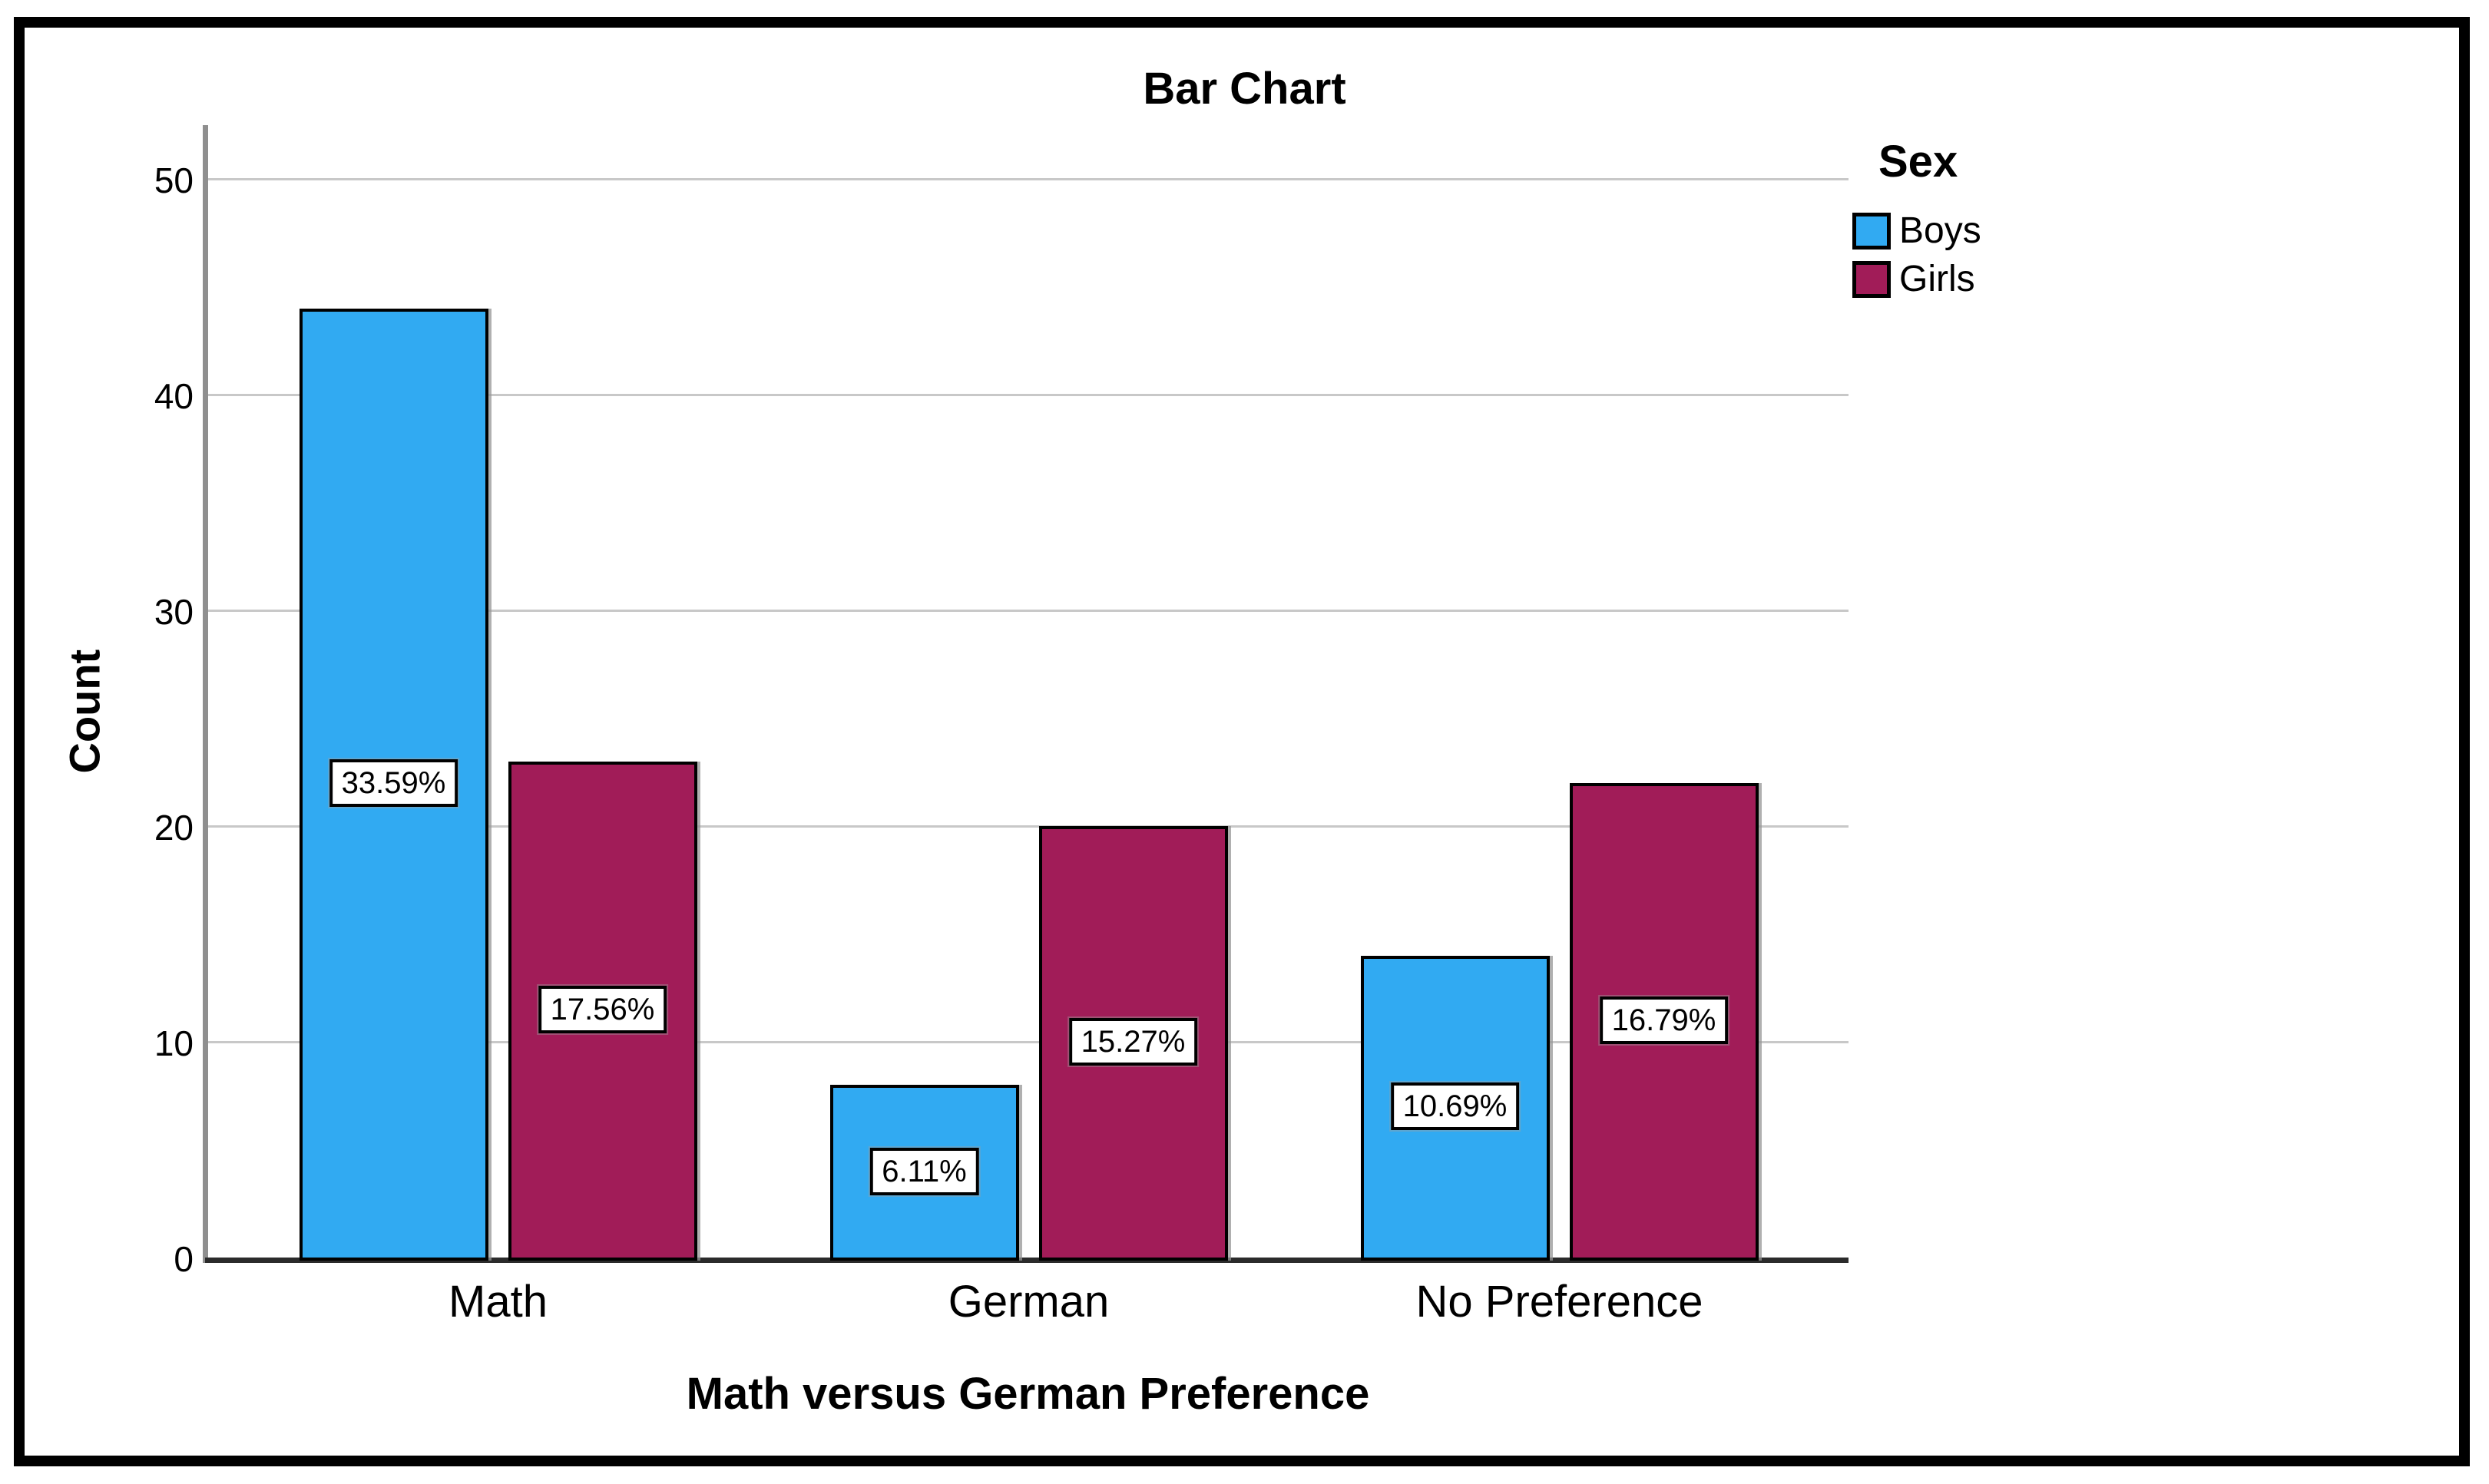 This screenshot has height=1484, width=2489. What do you see at coordinates (1940, 230) in the screenshot?
I see `legend-label: Boys` at bounding box center [1940, 230].